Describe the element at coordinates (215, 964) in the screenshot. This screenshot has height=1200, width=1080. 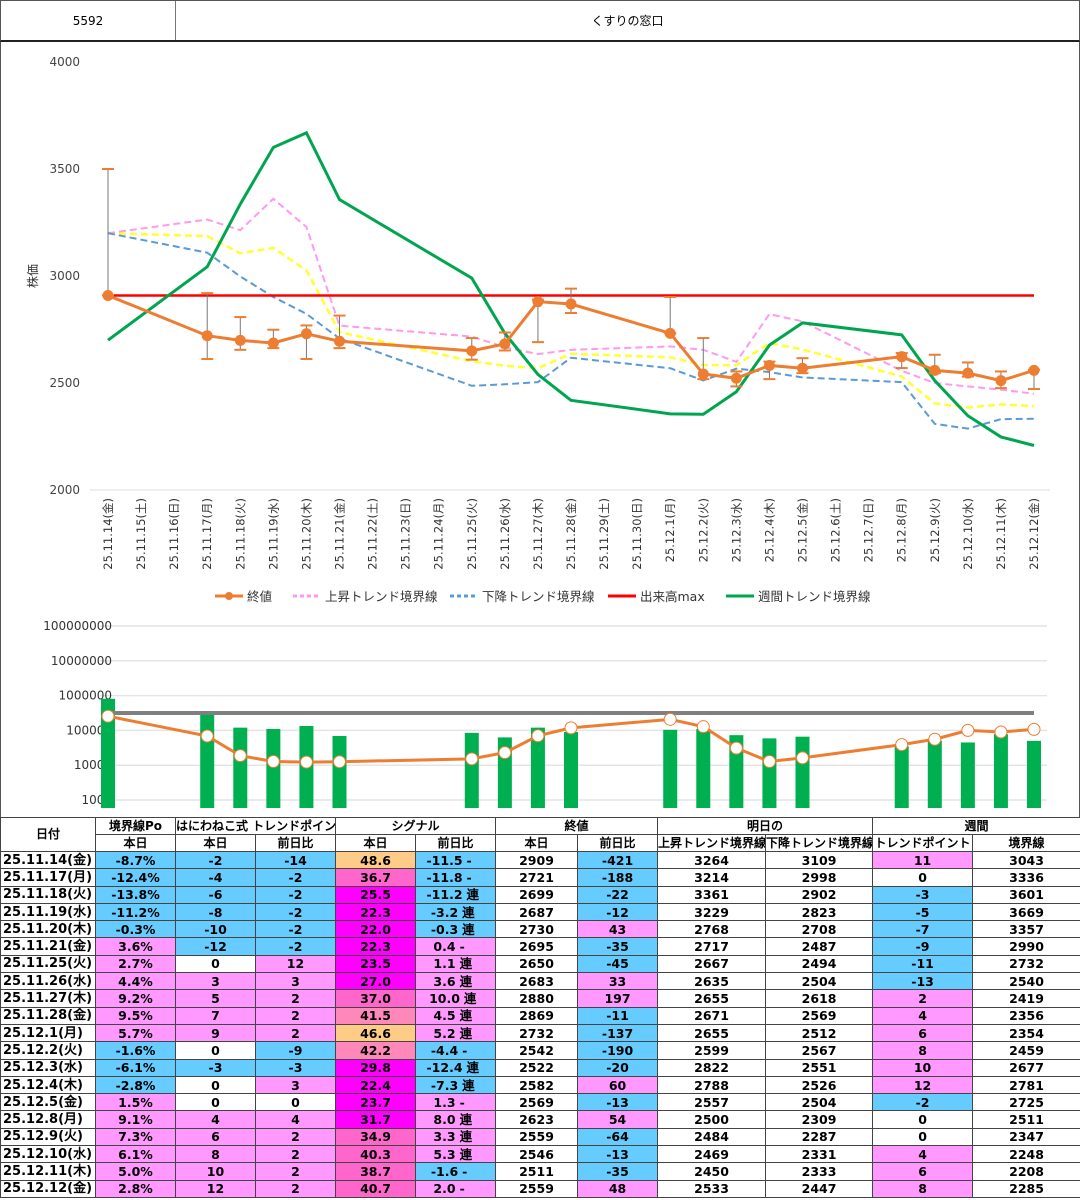
I see `trend-point-value: 0` at that location.